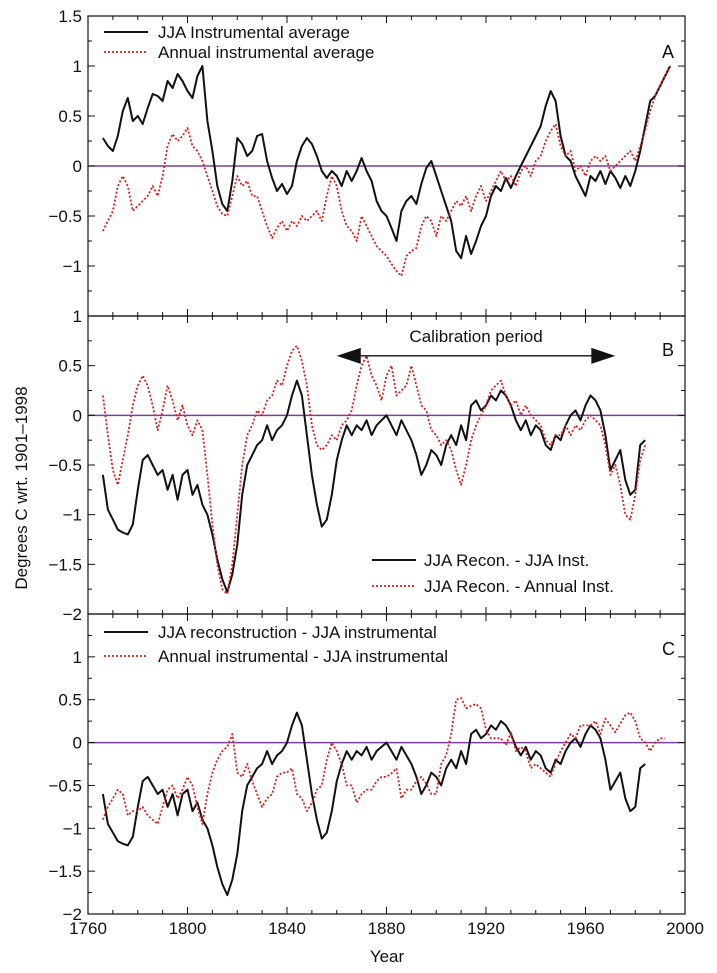 This screenshot has height=973, width=717. What do you see at coordinates (266, 52) in the screenshot?
I see `legend-label: Annual instrumental average` at bounding box center [266, 52].